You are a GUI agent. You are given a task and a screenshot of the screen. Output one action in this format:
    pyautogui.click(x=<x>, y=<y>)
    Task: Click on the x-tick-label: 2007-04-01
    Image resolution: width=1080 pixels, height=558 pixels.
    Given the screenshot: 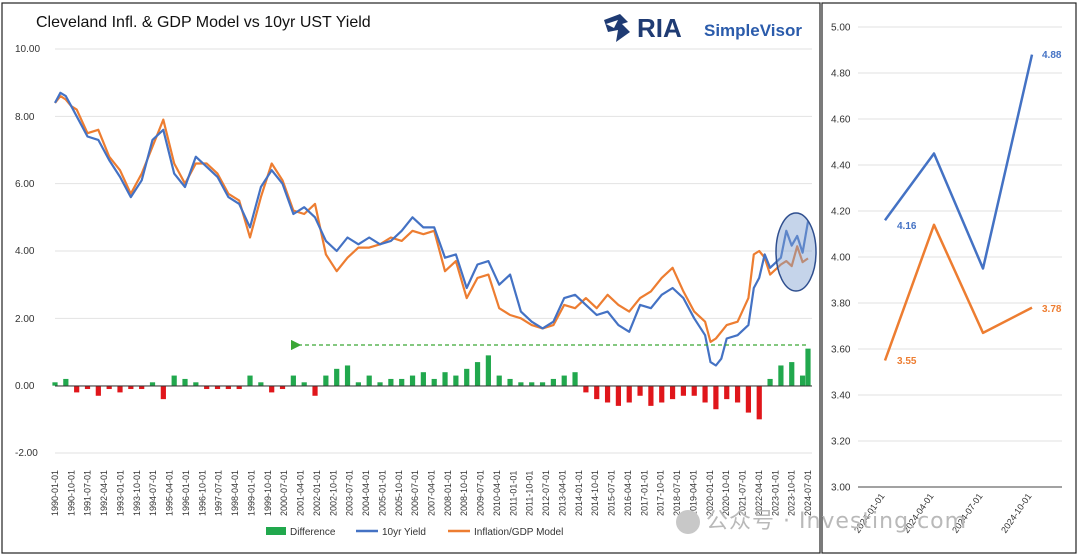 What is the action you would take?
    pyautogui.click(x=432, y=493)
    